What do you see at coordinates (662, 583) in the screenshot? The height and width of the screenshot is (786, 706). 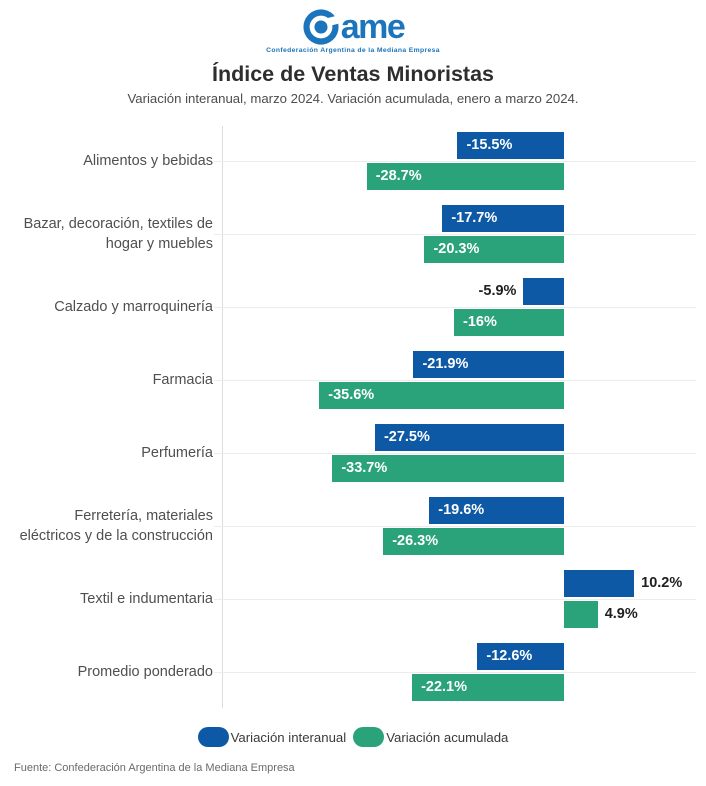 I see `bar-value-label: 10.2%` at bounding box center [662, 583].